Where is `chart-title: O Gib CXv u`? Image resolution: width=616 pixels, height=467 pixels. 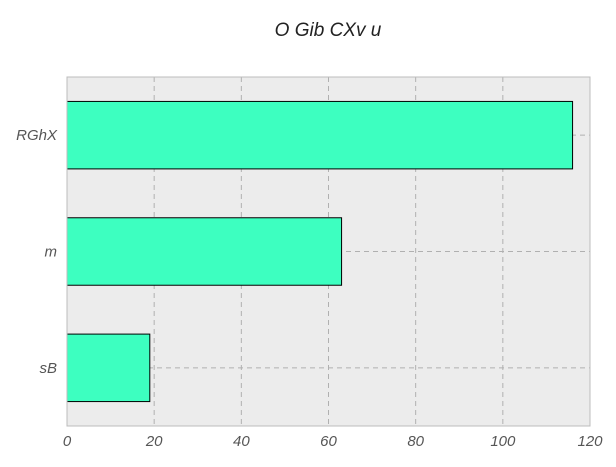
chart-title: O Gib CXv u is located at coordinates (328, 30).